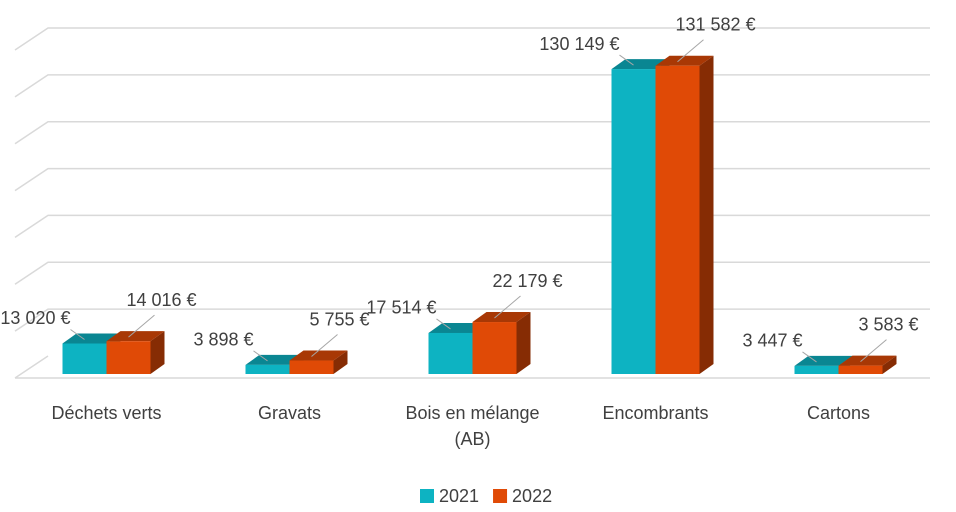 The height and width of the screenshot is (512, 956). What do you see at coordinates (655, 413) in the screenshot?
I see `x-tick-label: Encombrants` at bounding box center [655, 413].